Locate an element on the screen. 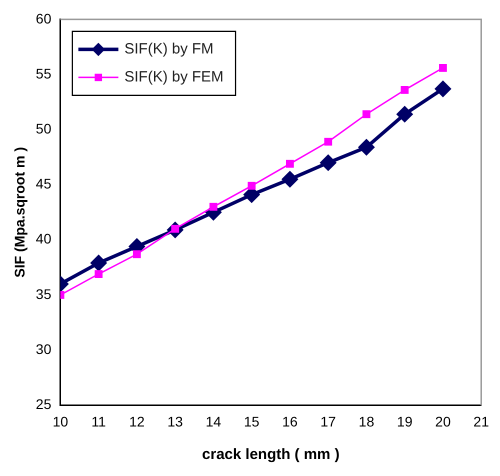 Image resolution: width=500 pixels, height=476 pixels. x-axis-title: crack length ( mm ) is located at coordinates (271, 455).